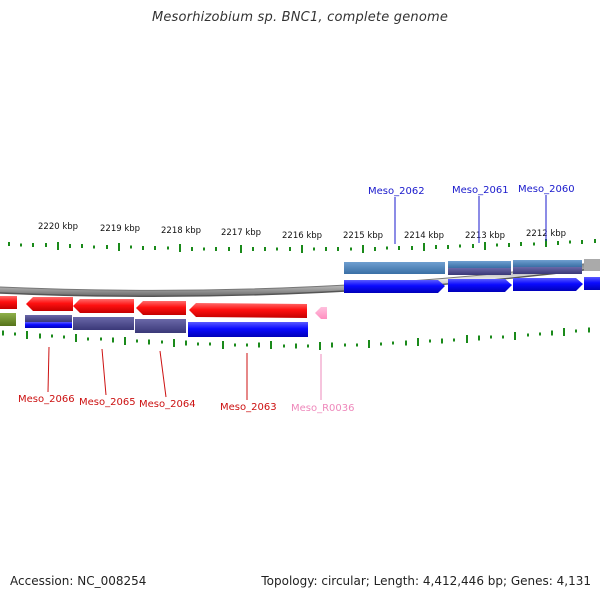  Describe the element at coordinates (471, 214) in the screenshot. I see `top-gene-labels: Meso_2062 Meso_2061 Meso_2060` at that location.